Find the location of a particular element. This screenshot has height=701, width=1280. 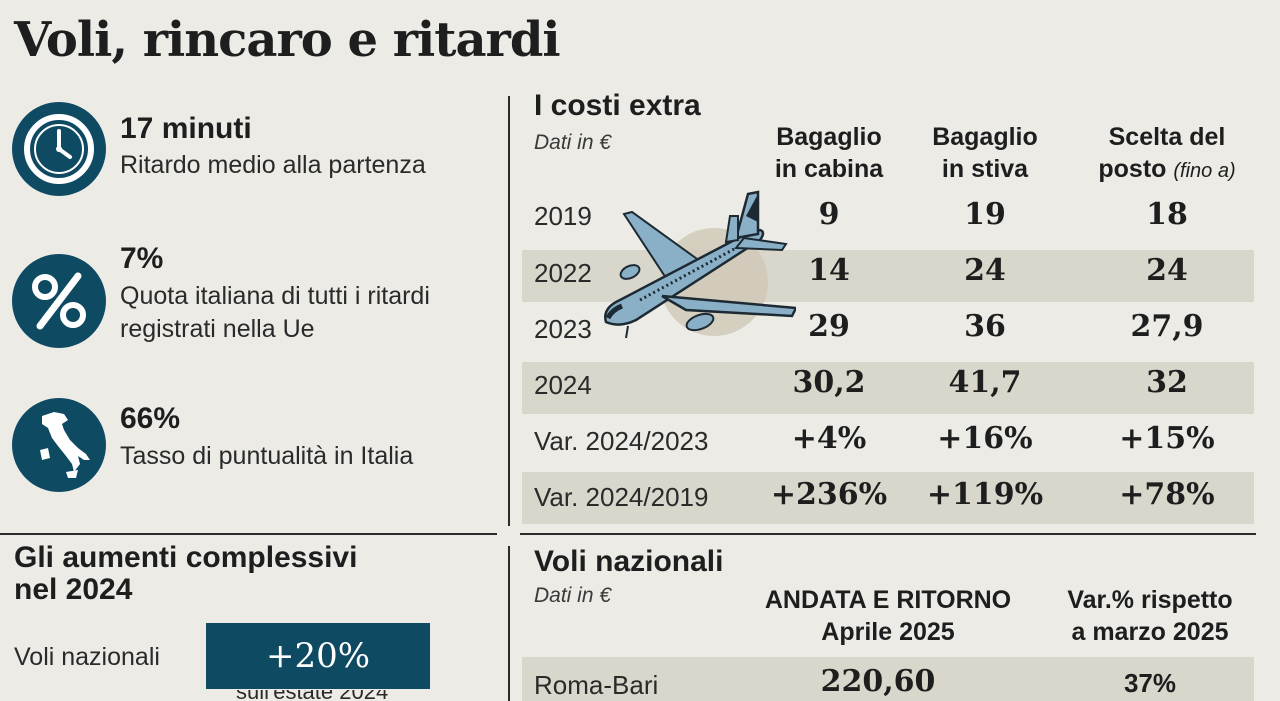

row-label: Var. 2024/2019 is located at coordinates (621, 497).